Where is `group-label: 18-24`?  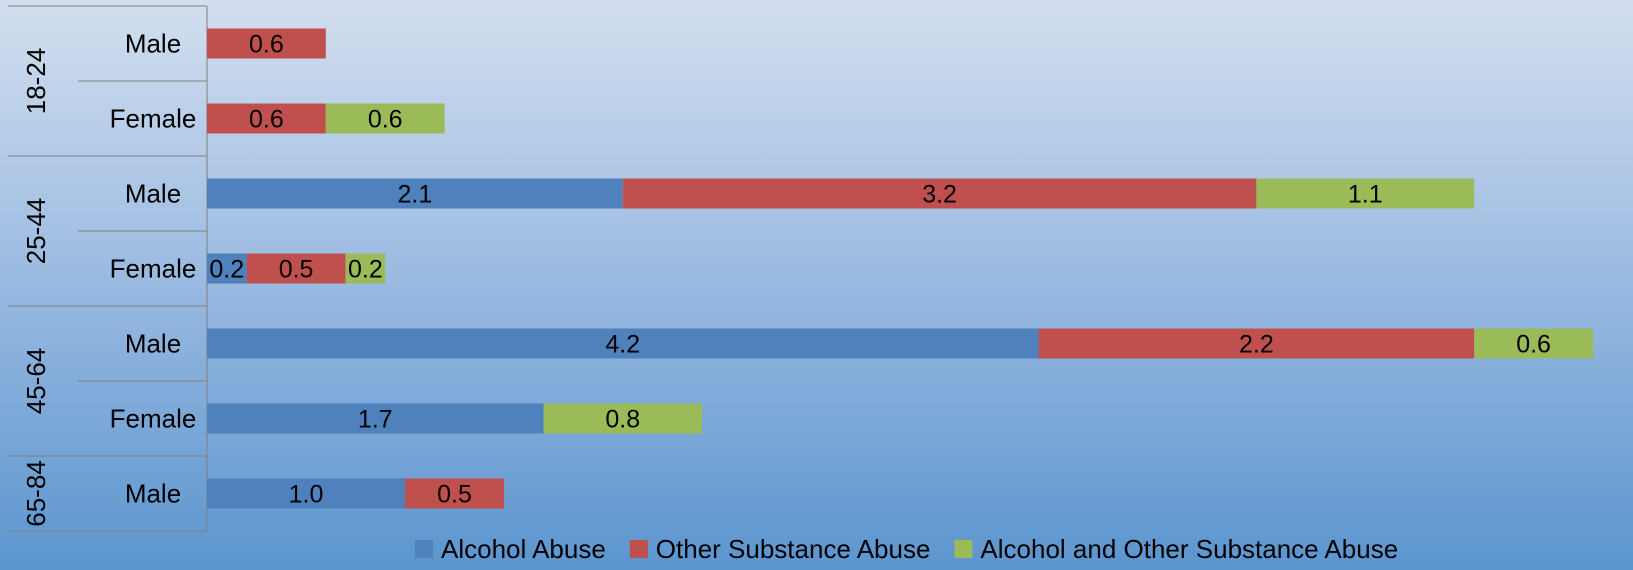
group-label: 18-24 is located at coordinates (36, 81).